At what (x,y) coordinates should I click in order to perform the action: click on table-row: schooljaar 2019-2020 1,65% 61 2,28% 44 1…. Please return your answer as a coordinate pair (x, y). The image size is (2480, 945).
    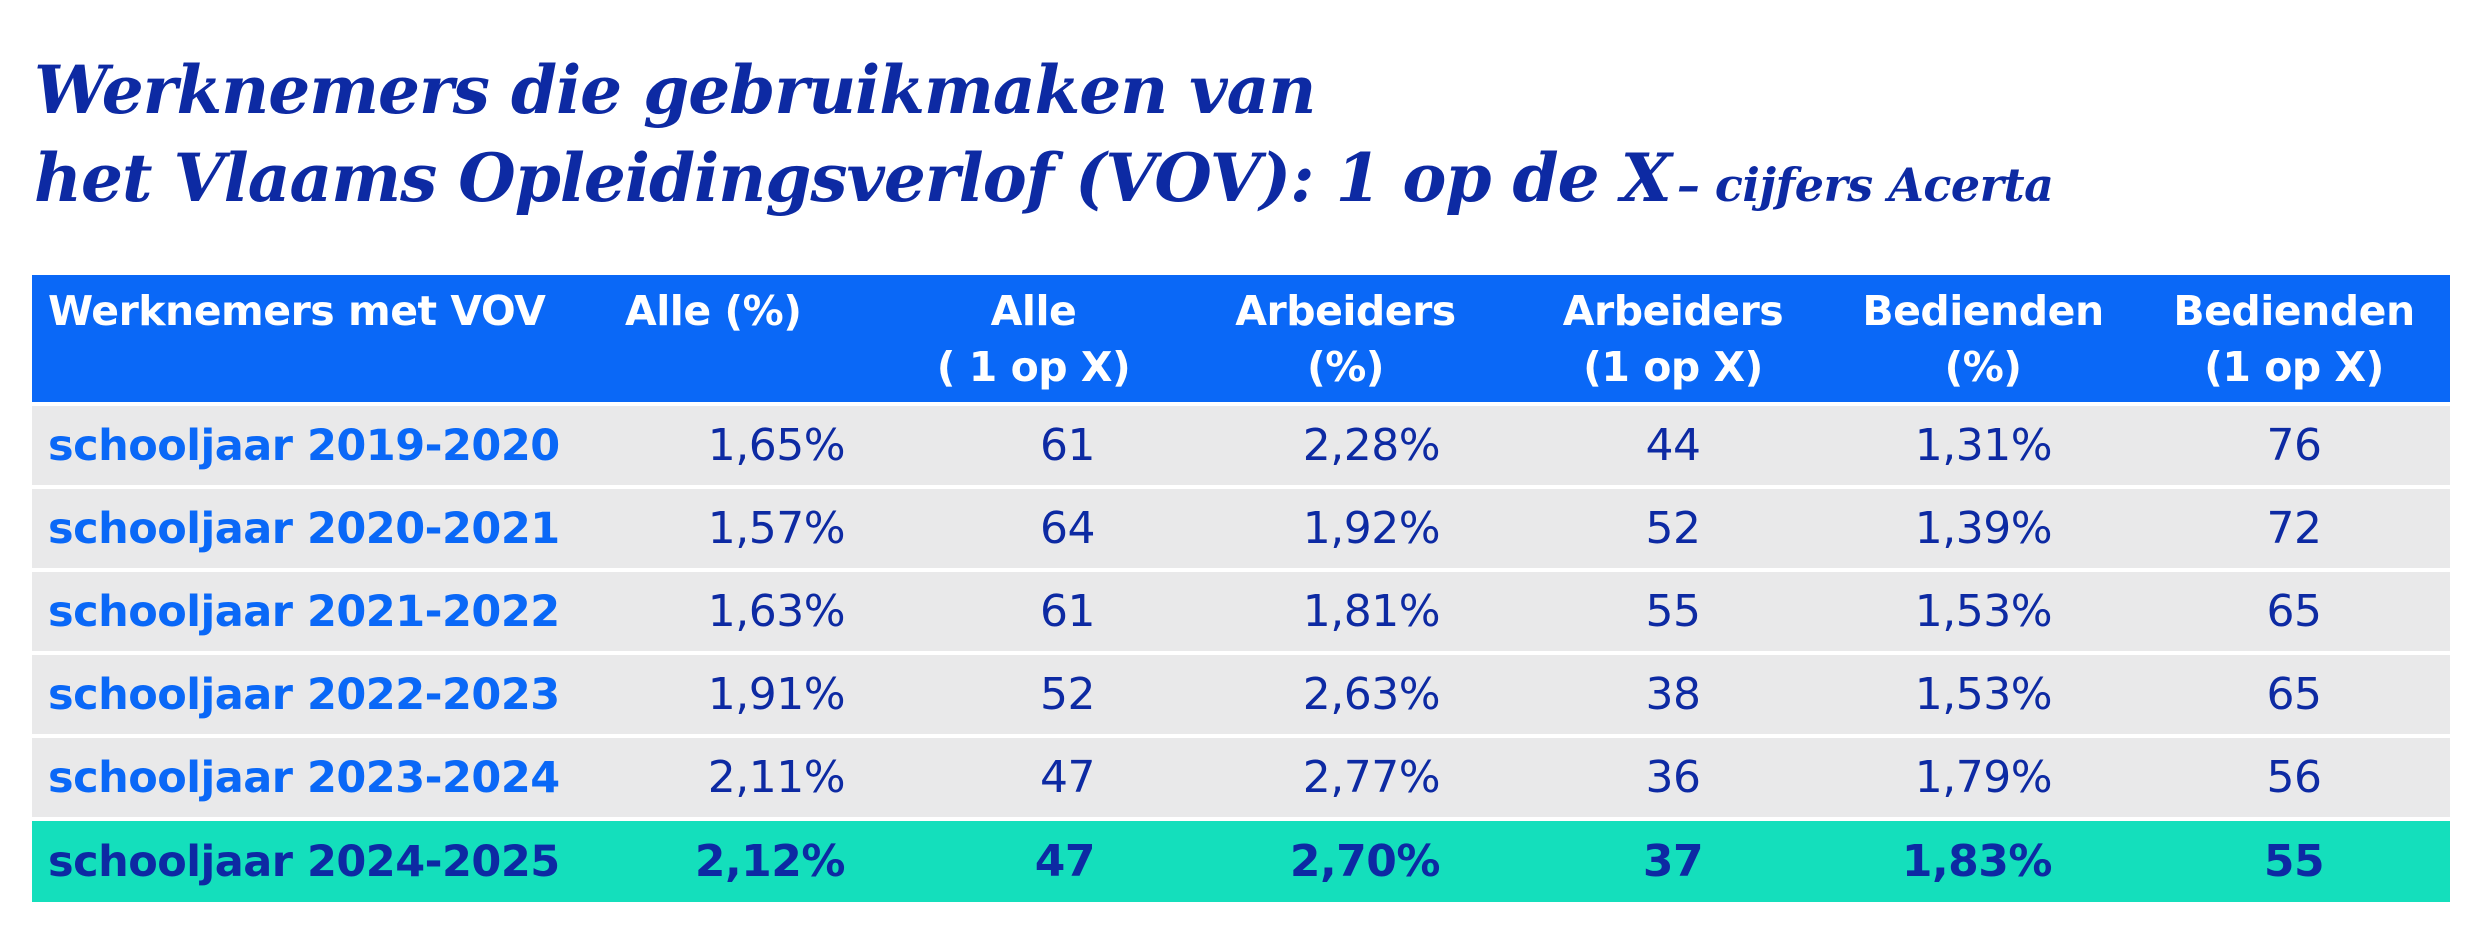
    Looking at the image, I should click on (1241, 445).